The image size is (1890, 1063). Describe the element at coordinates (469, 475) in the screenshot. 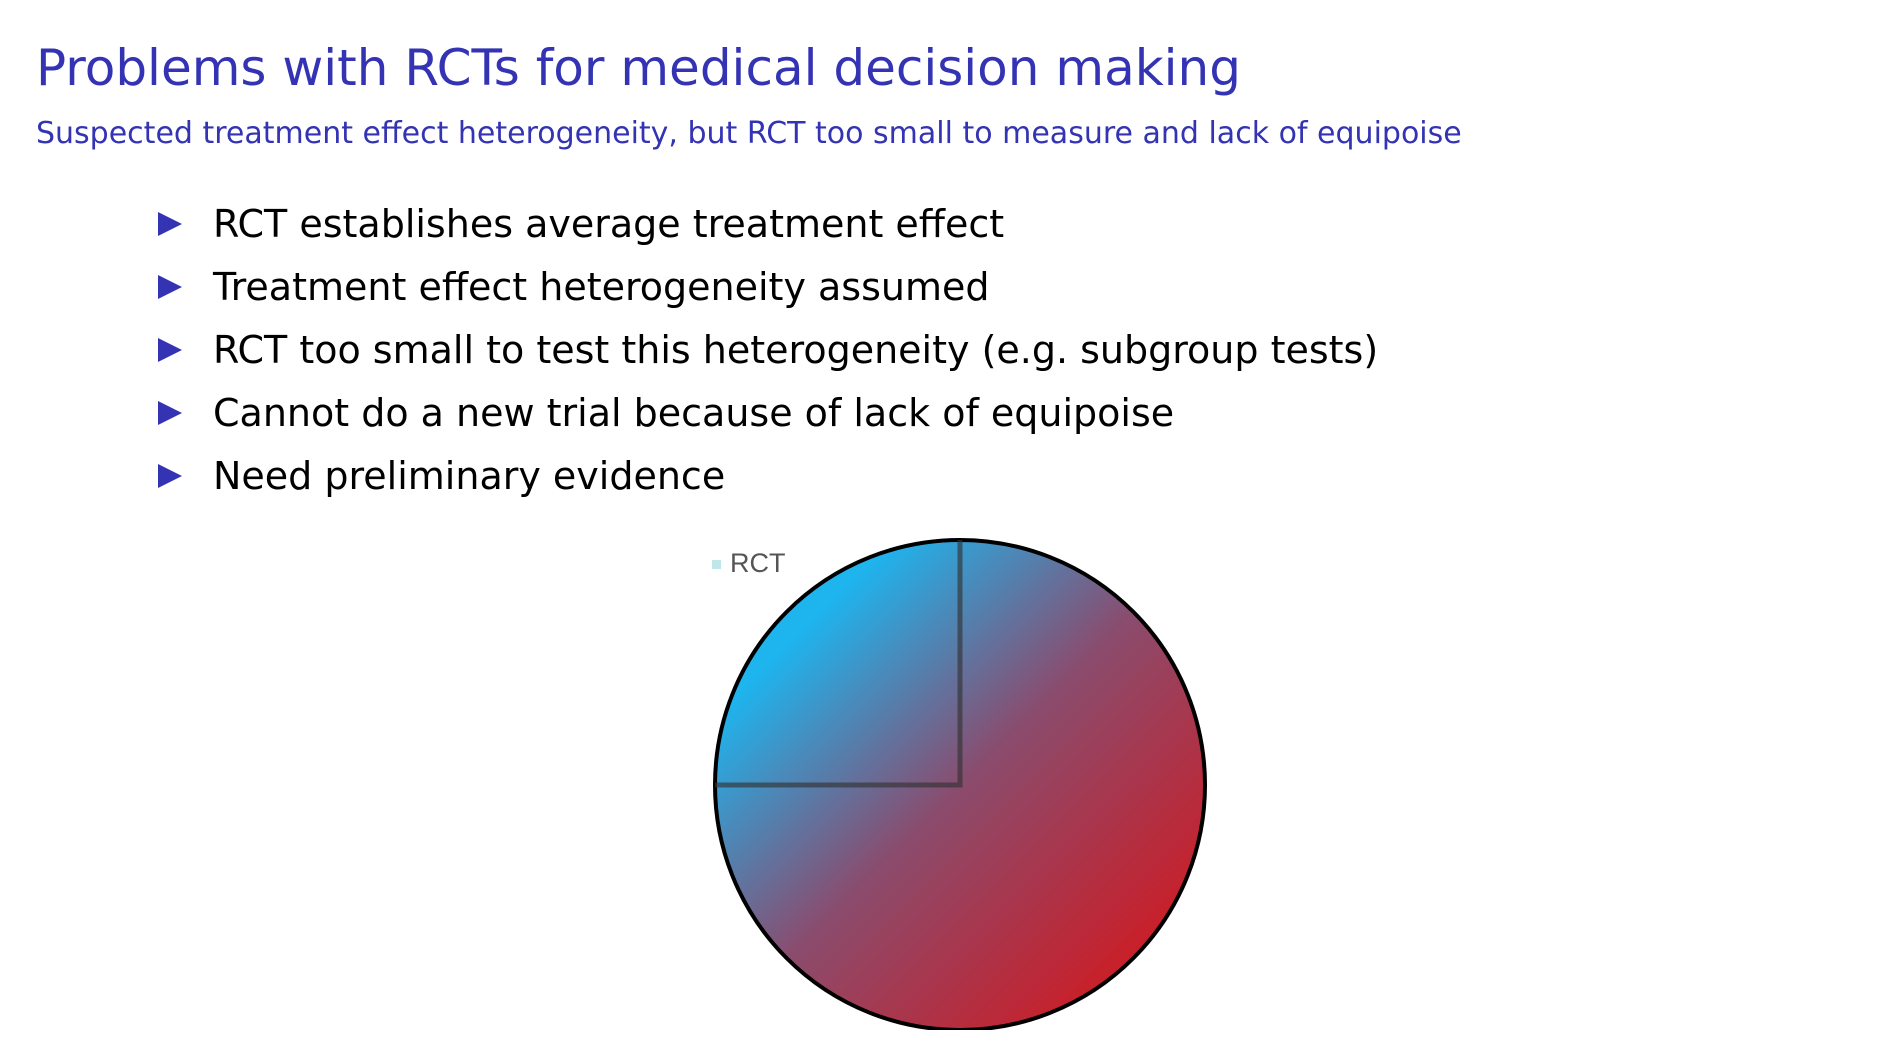

I see `bullet-text: Need preliminary evidence` at that location.